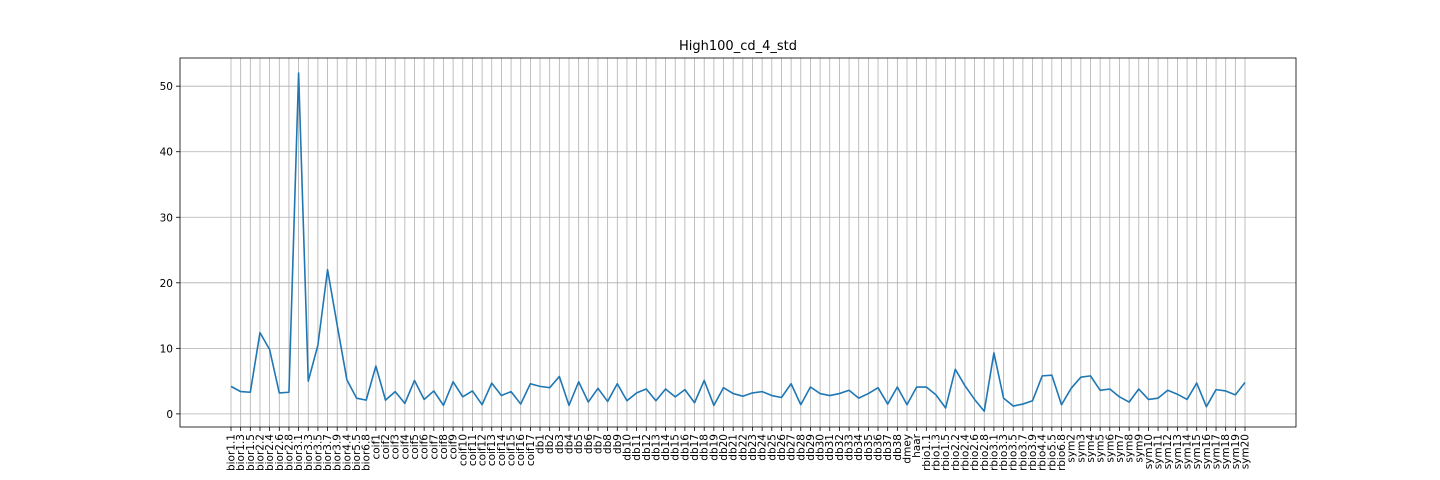  I want to click on x-tick-label: coif9, so click(454, 447).